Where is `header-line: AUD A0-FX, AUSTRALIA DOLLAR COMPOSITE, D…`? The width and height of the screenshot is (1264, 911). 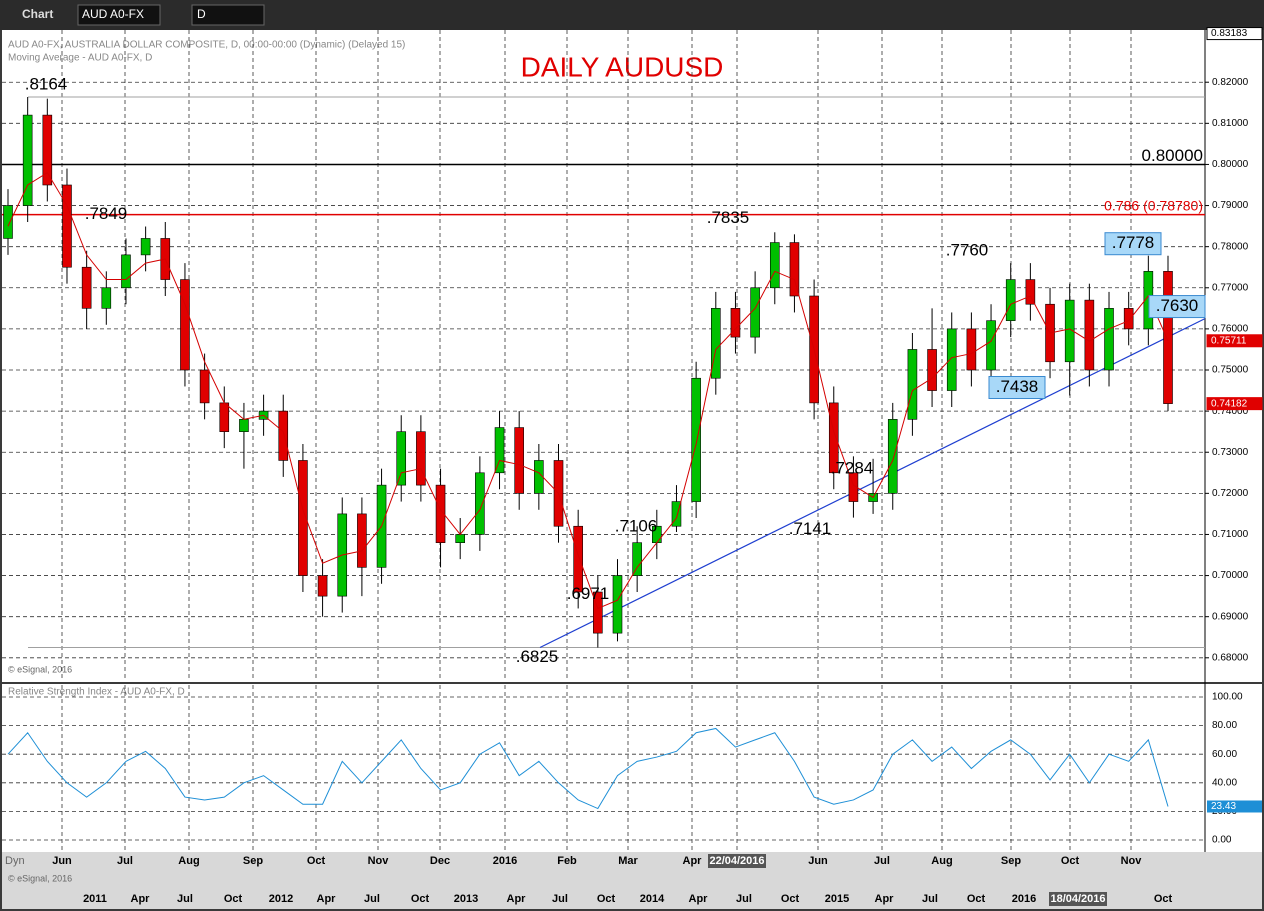 header-line: AUD A0-FX, AUSTRALIA DOLLAR COMPOSITE, D… is located at coordinates (206, 45).